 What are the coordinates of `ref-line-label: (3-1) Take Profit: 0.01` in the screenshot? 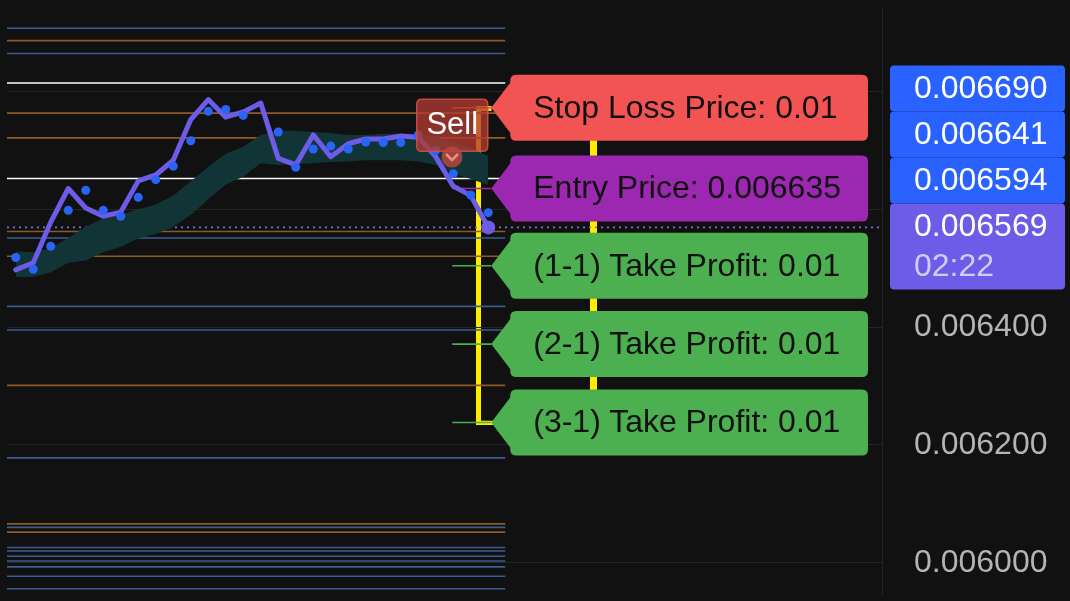 It's located at (687, 421).